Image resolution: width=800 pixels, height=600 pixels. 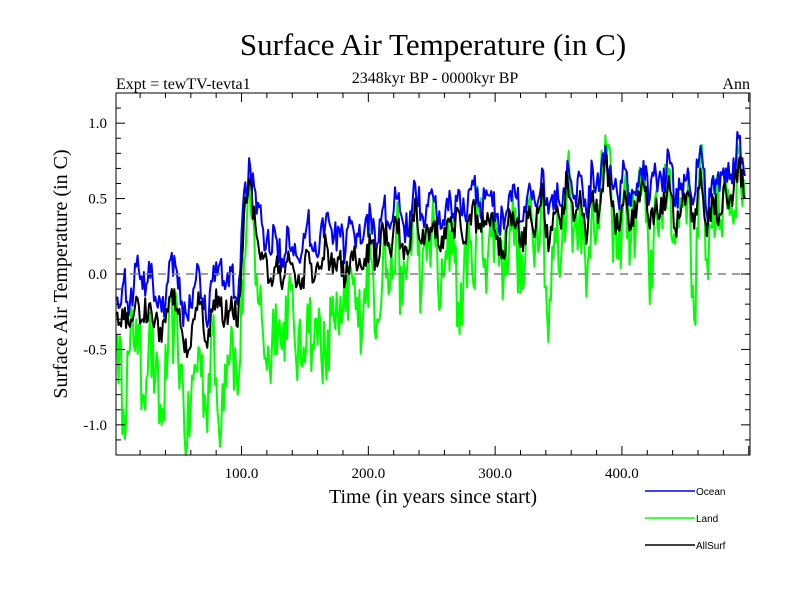 What do you see at coordinates (95, 426) in the screenshot?
I see `y-tick-label: -1.0` at bounding box center [95, 426].